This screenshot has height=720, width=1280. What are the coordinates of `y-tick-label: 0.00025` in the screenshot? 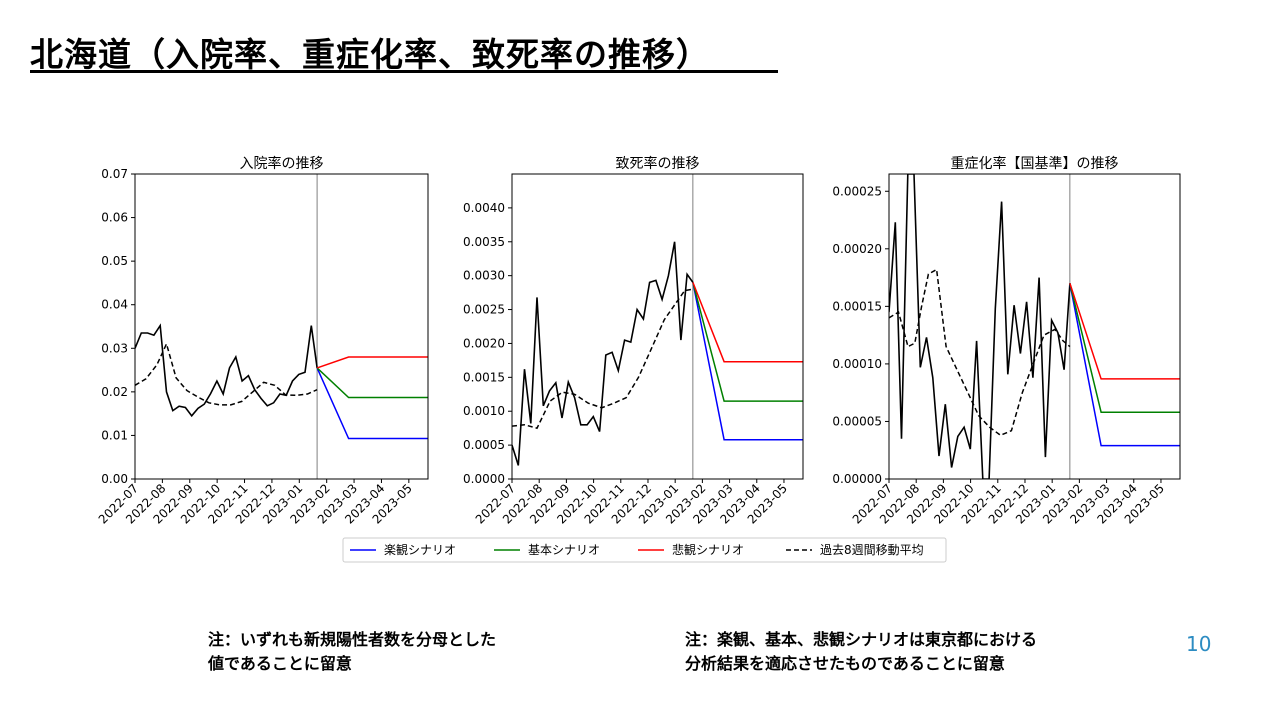 It's located at (857, 191).